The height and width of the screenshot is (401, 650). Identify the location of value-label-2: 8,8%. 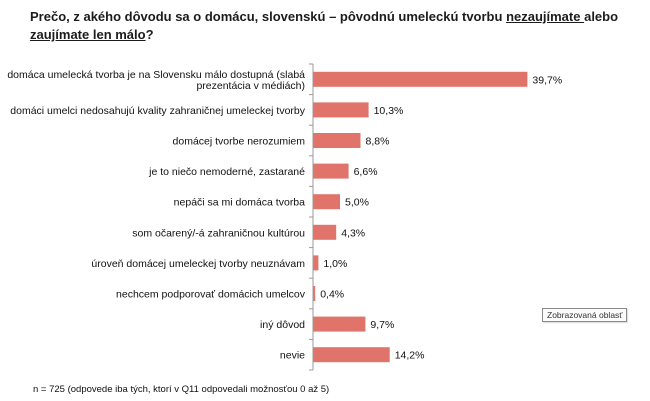
(378, 142).